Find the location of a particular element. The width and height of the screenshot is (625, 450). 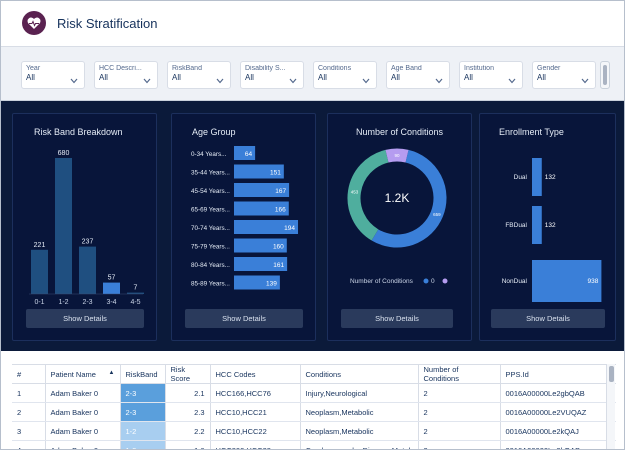

table-cell: 2-3 is located at coordinates (143, 393).